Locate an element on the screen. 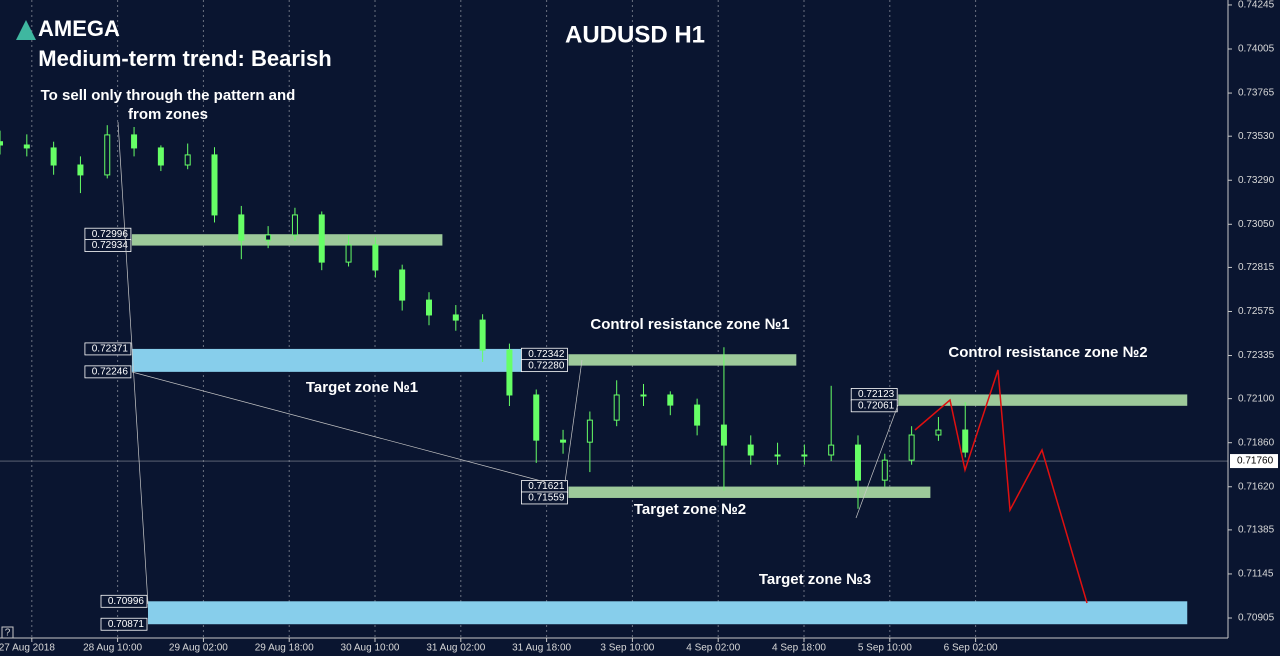 This screenshot has height=656, width=1280. current-price-box is located at coordinates (1254, 461).